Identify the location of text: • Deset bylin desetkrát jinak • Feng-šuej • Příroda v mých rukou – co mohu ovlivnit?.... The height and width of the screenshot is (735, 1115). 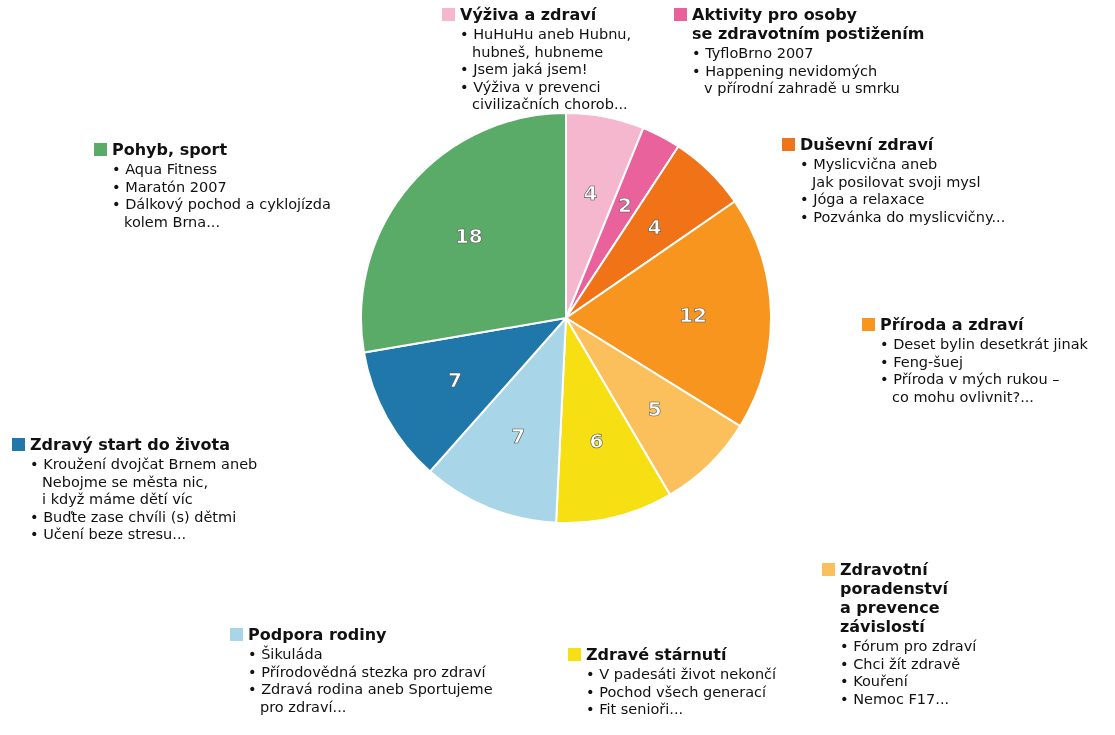
(984, 370).